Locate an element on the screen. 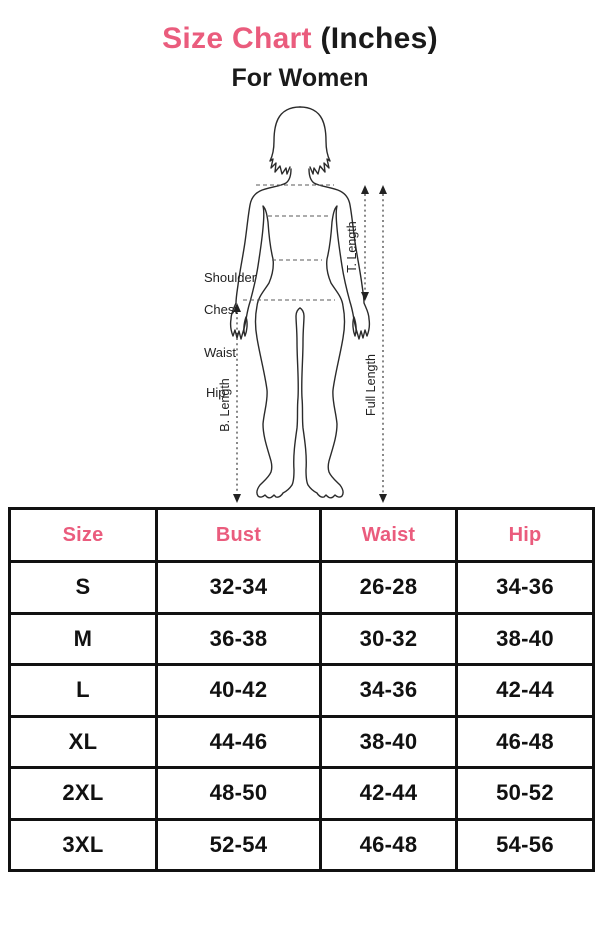  hip-cell: 34-36 is located at coordinates (525, 587).